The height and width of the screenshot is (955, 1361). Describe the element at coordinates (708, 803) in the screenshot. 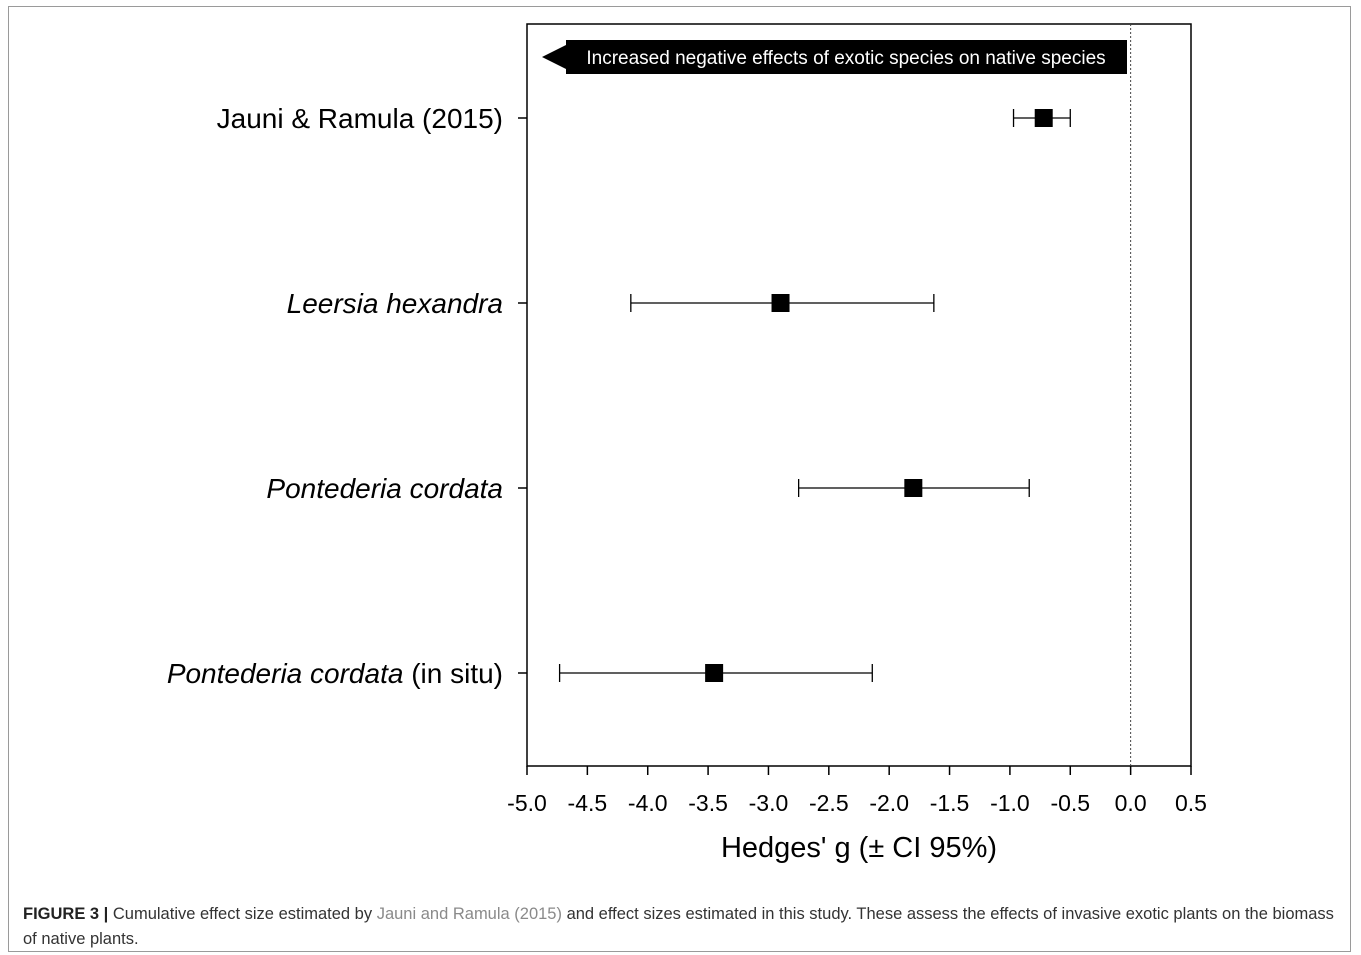

I see `x-tick-label: -3.5` at that location.